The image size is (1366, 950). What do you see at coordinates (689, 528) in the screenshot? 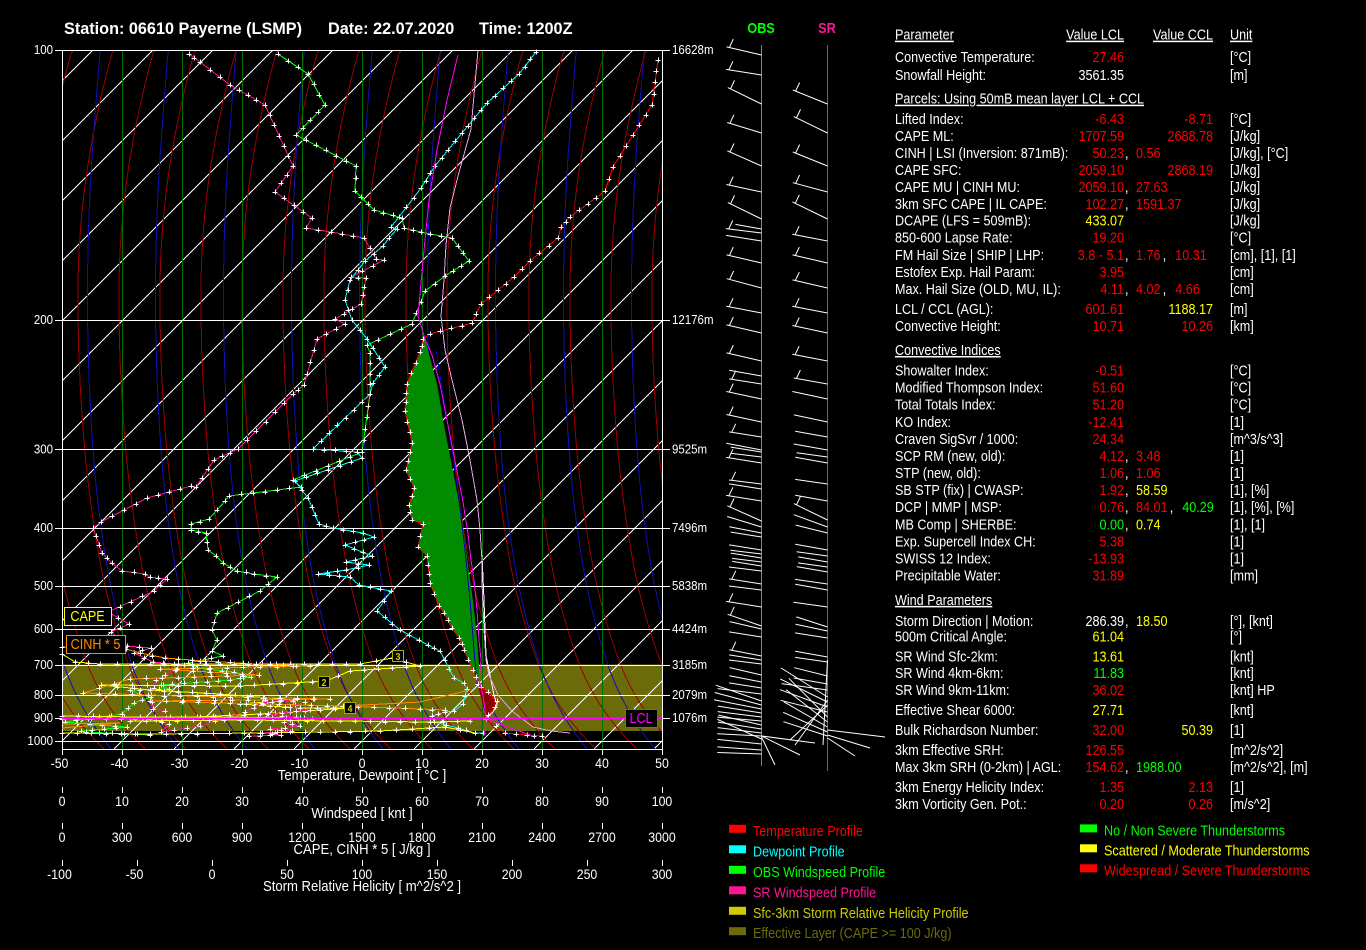
I see `svg-text: 7496m` at bounding box center [689, 528].